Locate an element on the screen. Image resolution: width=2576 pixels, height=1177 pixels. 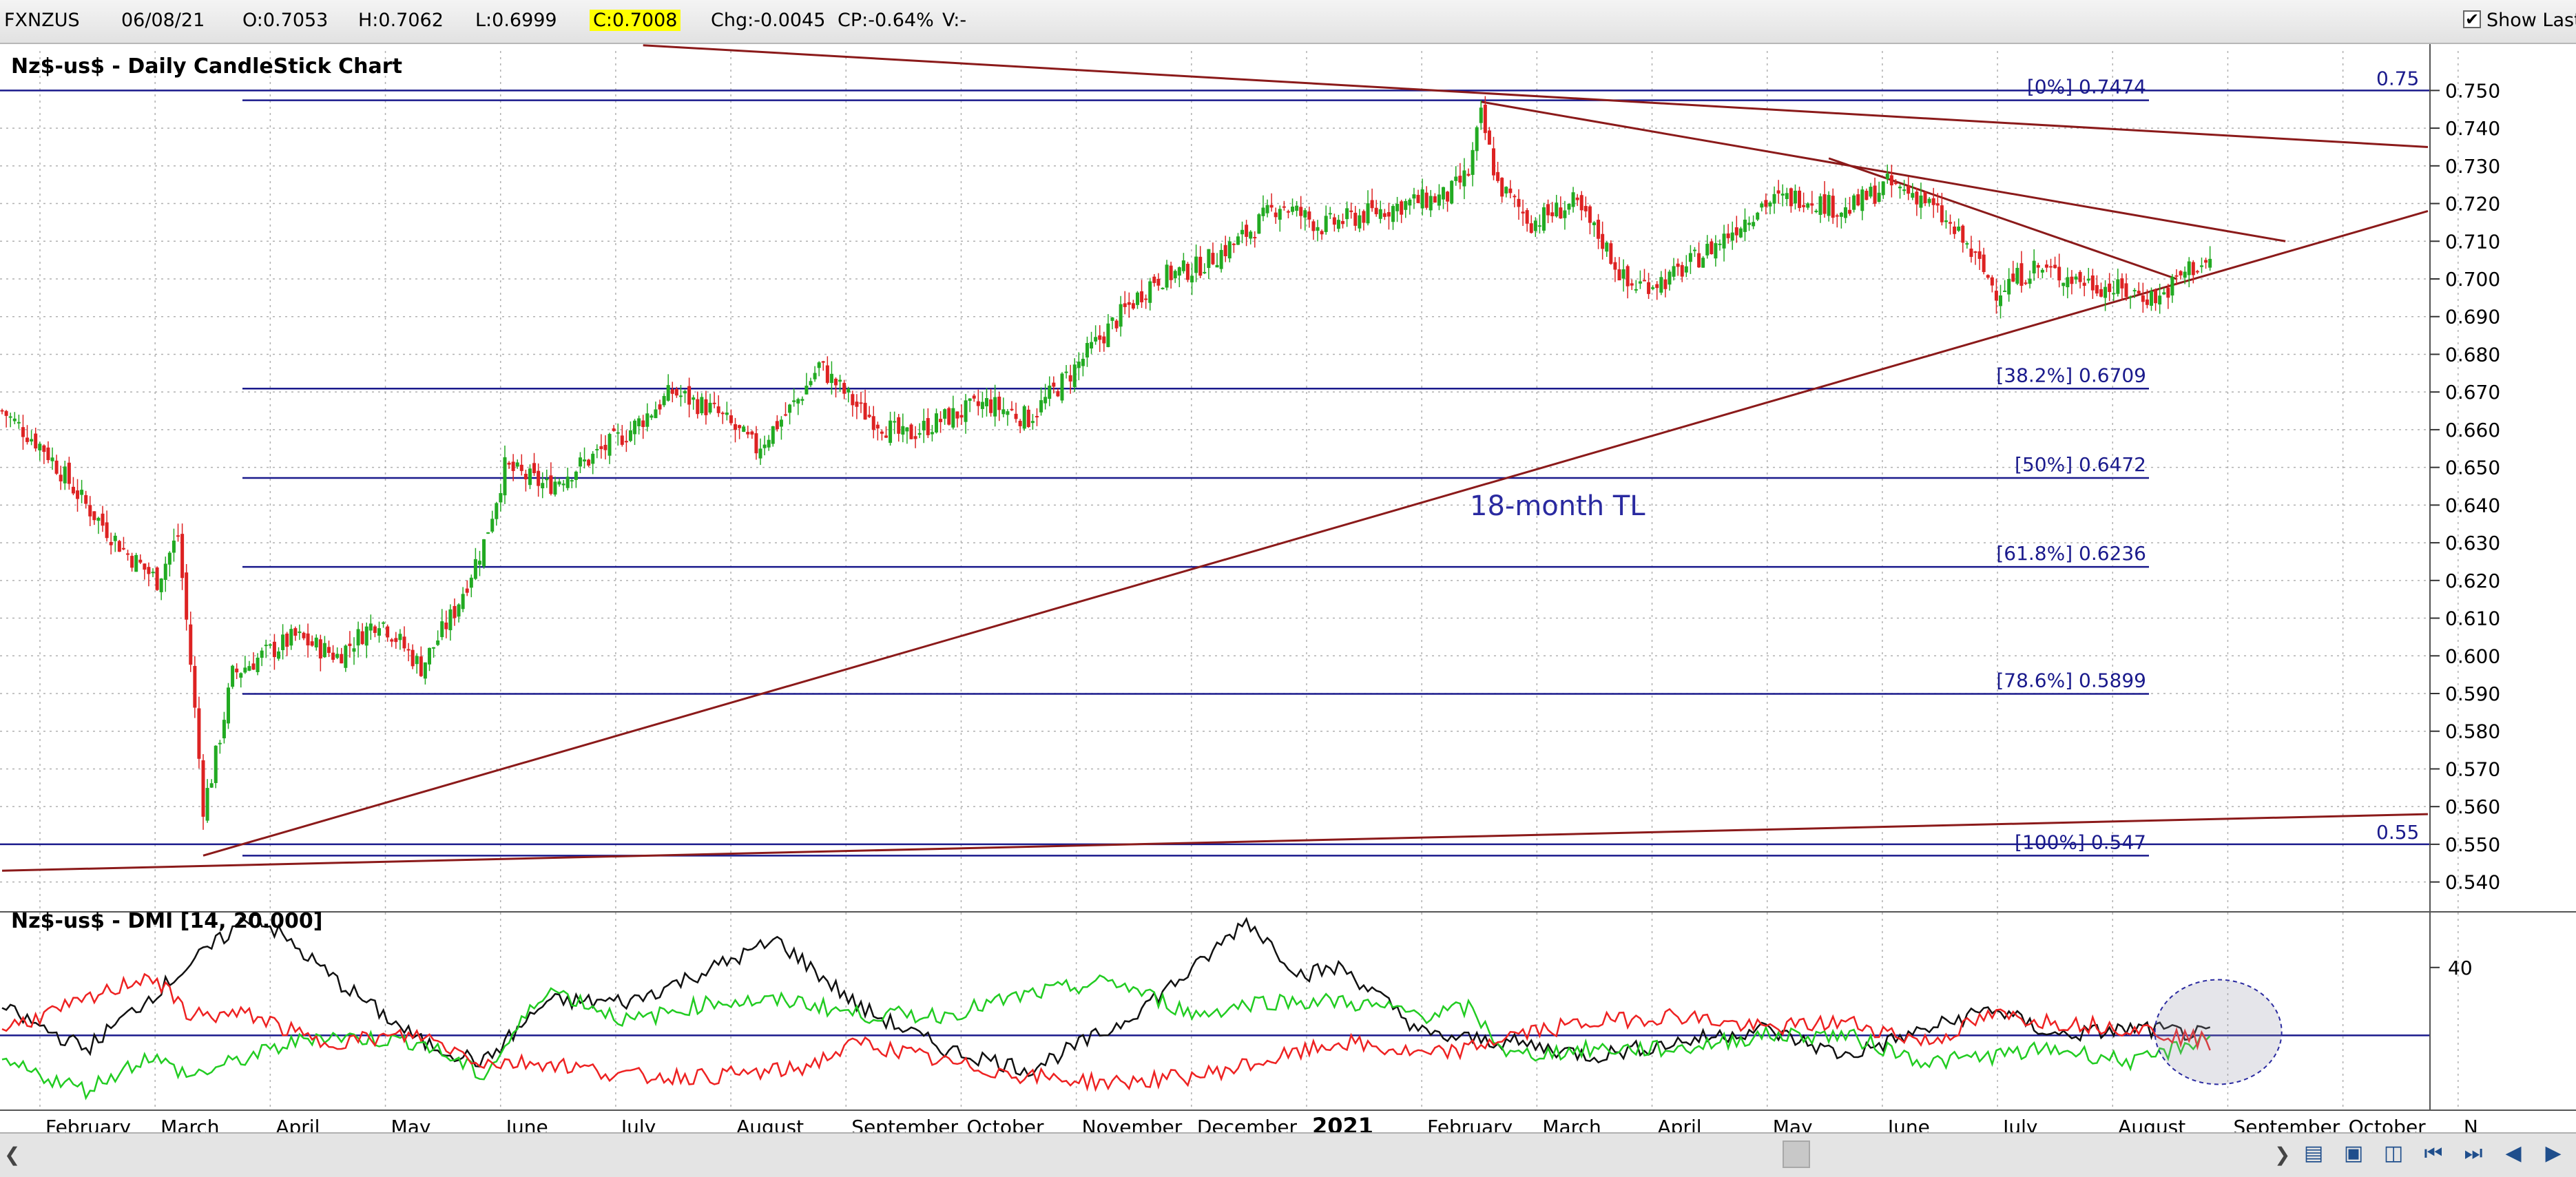
scrollbar: ❮ ❯ ▤ ▣ ◫ ⏮ ⏭ ◀ ▶ is located at coordinates (1288, 1154).